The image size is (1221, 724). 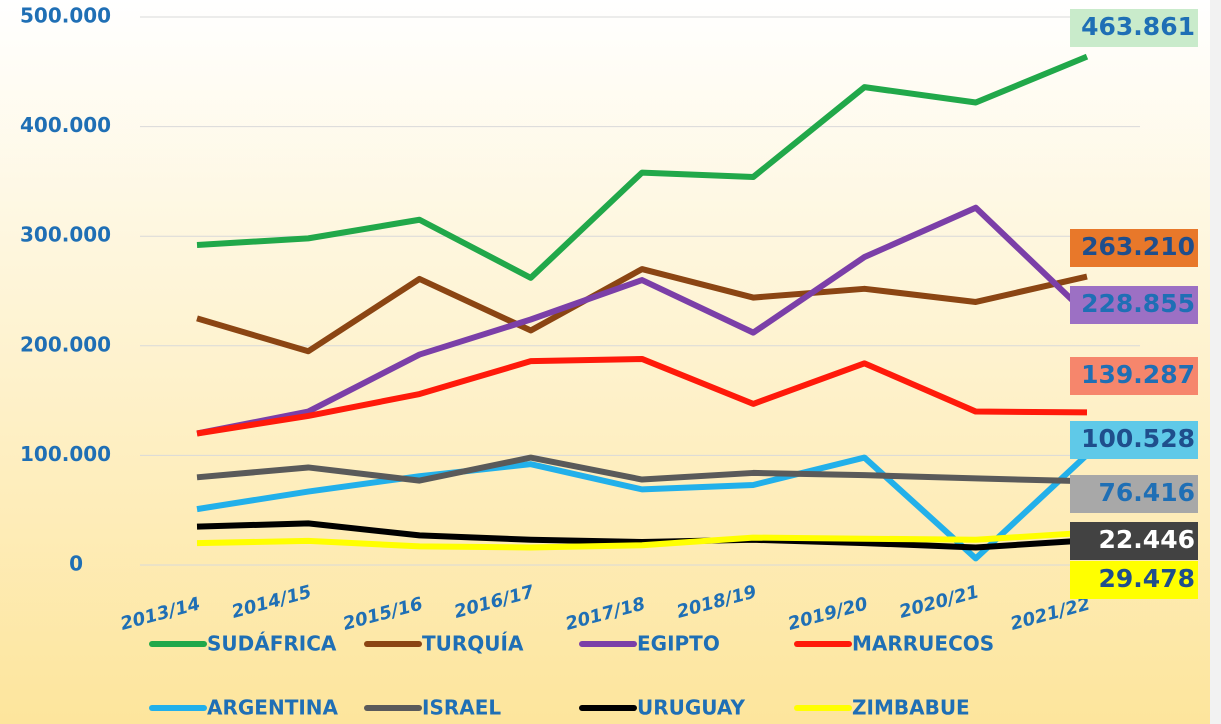 I want to click on y-tick-label: 0, so click(x=76, y=564).